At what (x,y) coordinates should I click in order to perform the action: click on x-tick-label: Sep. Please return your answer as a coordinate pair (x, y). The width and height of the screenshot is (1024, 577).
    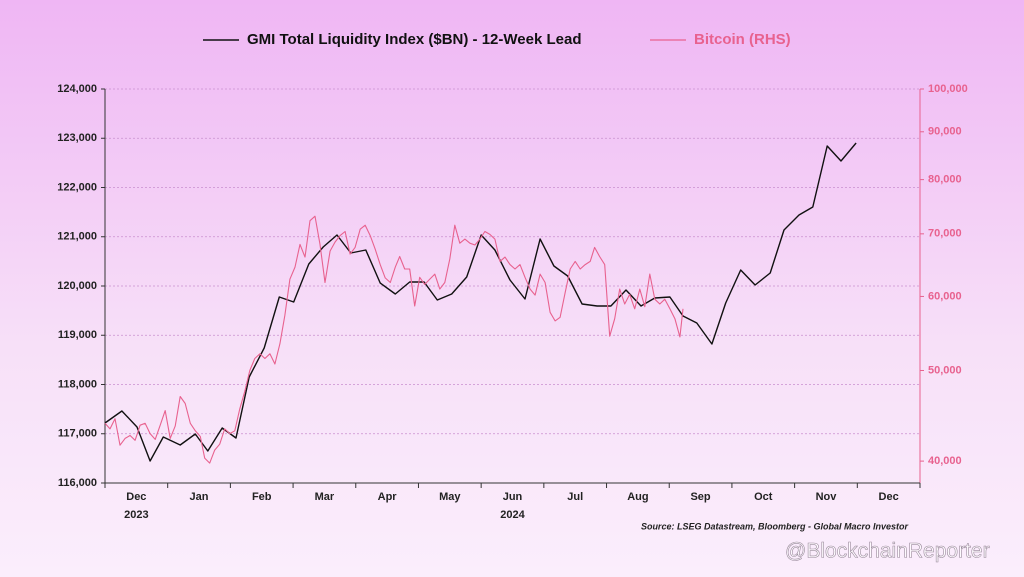
    Looking at the image, I should click on (700, 497).